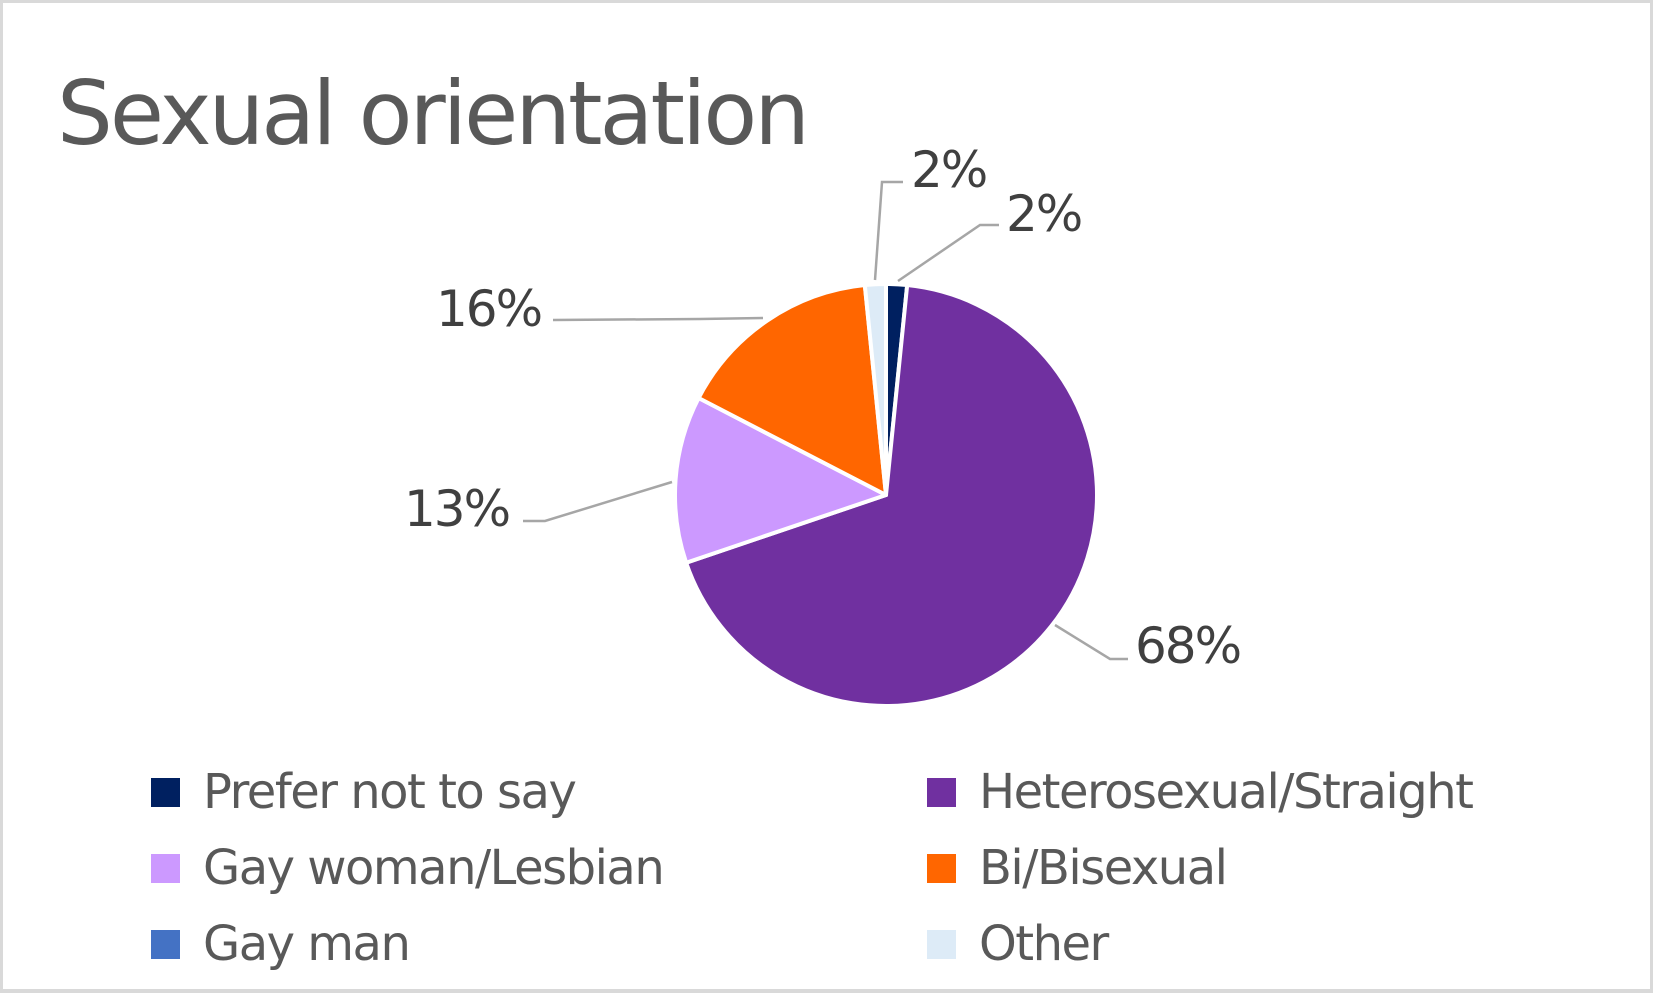 This screenshot has width=1653, height=993. I want to click on data-label-lesbian: 13%, so click(457, 509).